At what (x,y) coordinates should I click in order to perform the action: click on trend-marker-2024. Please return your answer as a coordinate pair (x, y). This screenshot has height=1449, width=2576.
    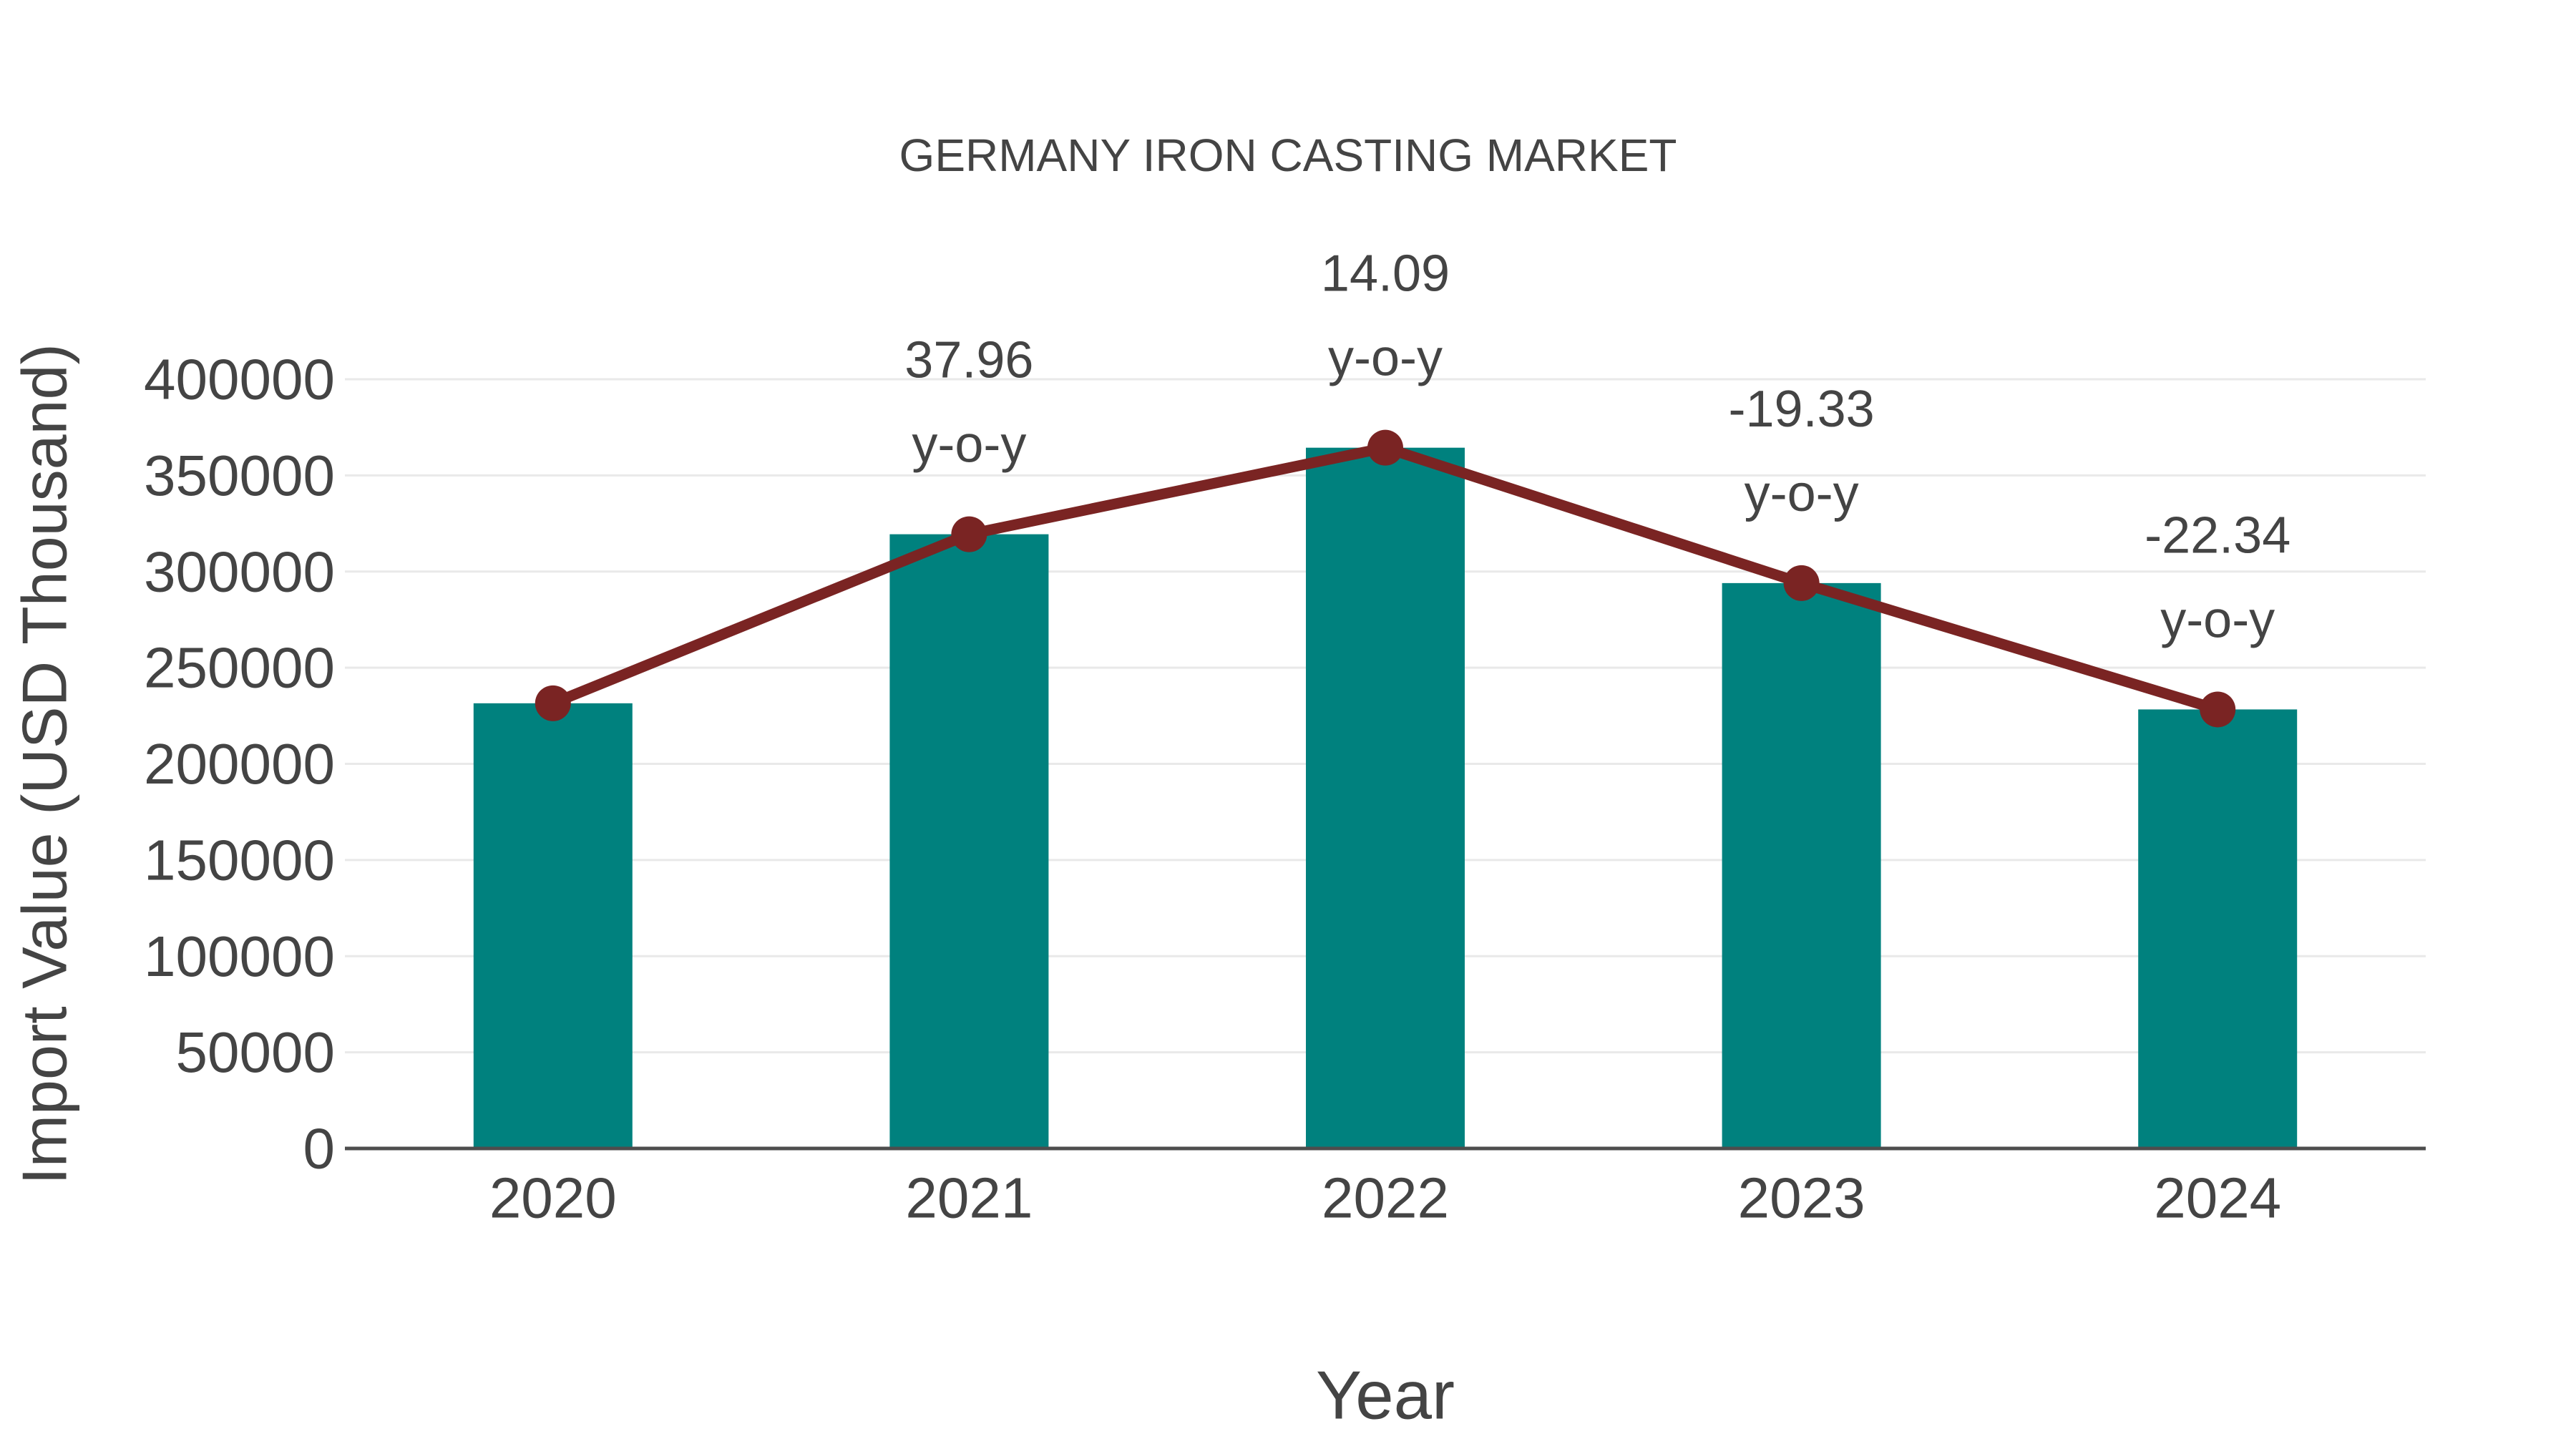
    Looking at the image, I should click on (2218, 709).